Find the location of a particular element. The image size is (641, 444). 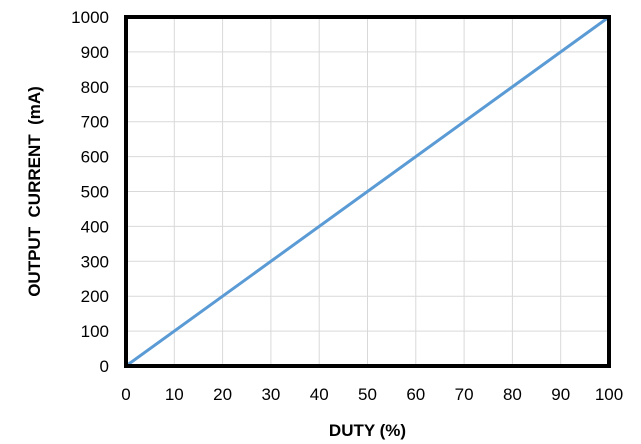

x-tick-label: 20 is located at coordinates (222, 394).